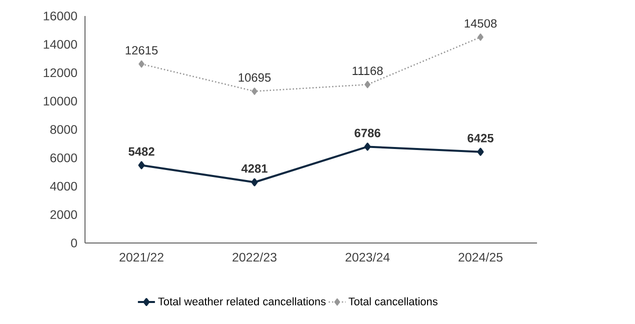  I want to click on x-tick-label: 2023/24, so click(368, 257).